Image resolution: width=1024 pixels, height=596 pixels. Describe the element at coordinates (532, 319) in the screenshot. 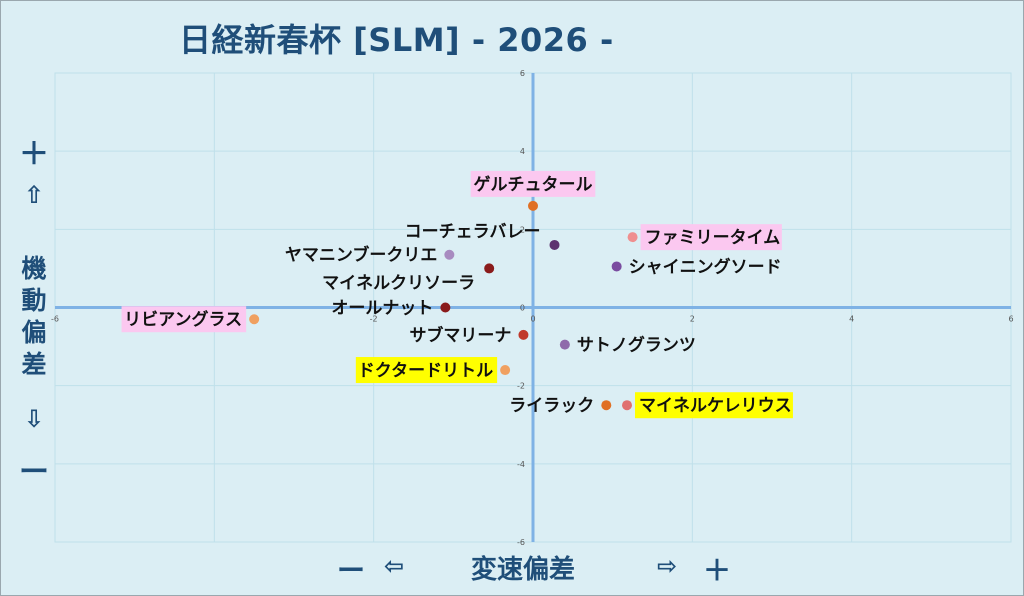

I see `x-tick-label: 0` at that location.